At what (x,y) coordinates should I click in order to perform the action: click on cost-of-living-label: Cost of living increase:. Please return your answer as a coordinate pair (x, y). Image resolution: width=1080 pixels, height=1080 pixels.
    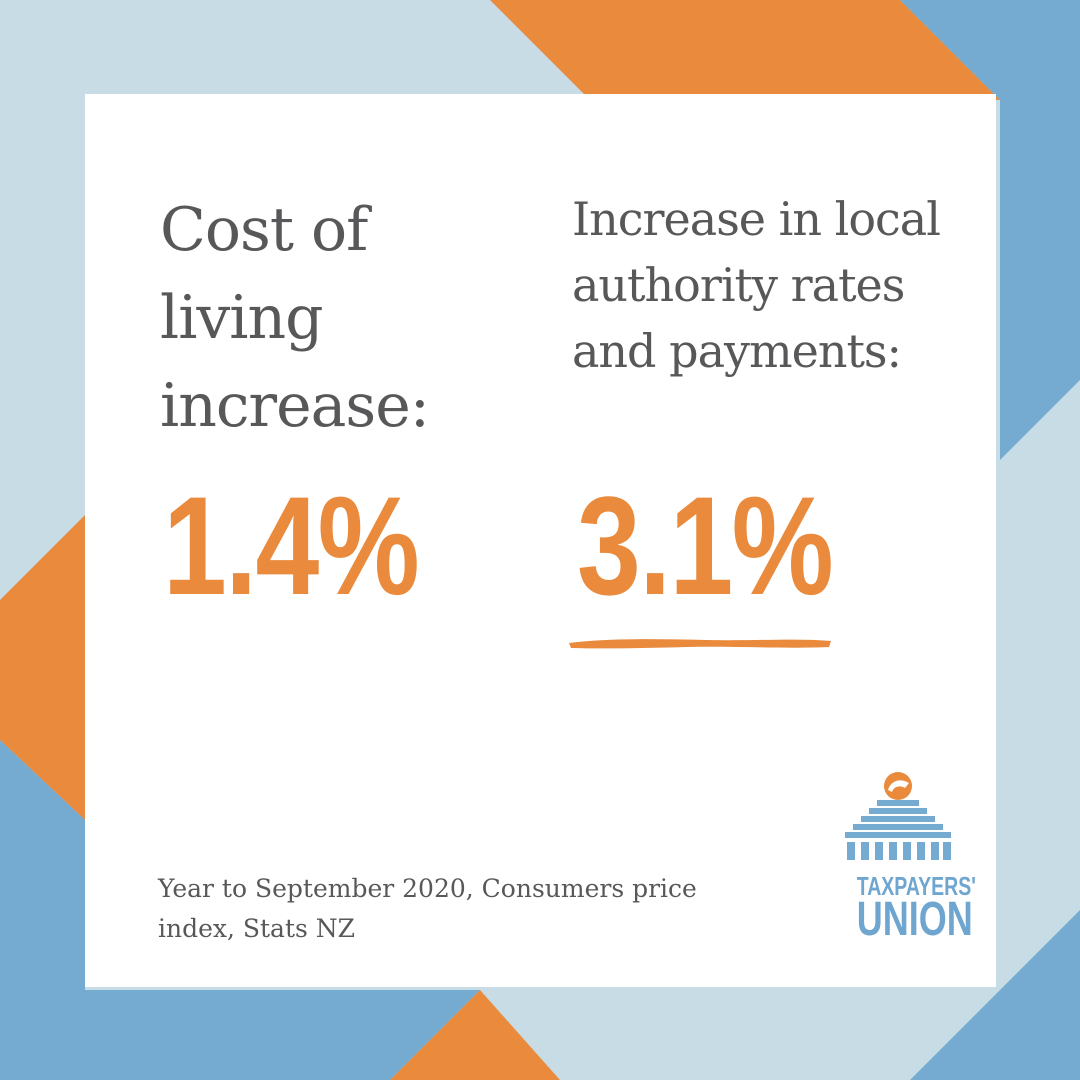
    Looking at the image, I should click on (295, 318).